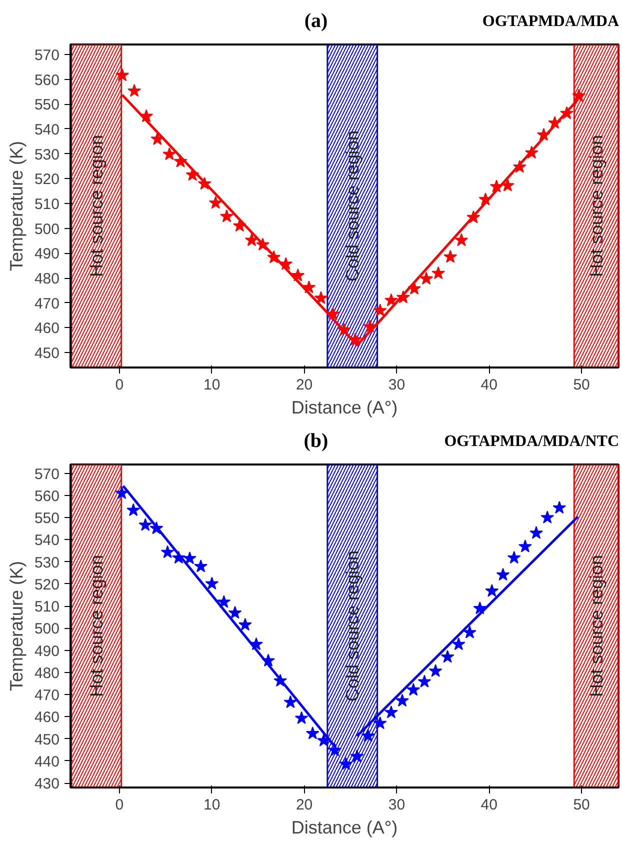 The width and height of the screenshot is (622, 841). What do you see at coordinates (531, 442) in the screenshot?
I see `chart-subtitle: OGTAPMDA/MDA/NTC` at bounding box center [531, 442].